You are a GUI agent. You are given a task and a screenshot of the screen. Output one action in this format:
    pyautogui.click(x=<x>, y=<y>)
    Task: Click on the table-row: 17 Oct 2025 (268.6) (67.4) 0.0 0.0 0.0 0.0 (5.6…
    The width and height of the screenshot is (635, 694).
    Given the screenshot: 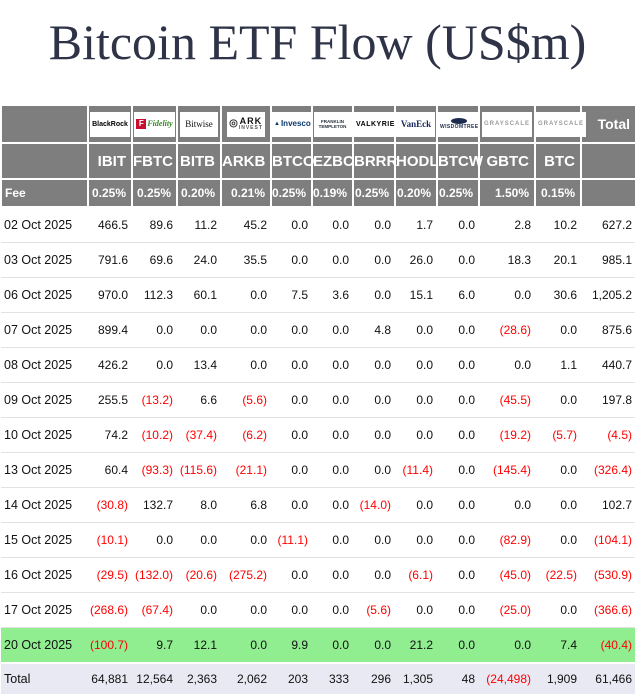 What is the action you would take?
    pyautogui.click(x=318, y=610)
    